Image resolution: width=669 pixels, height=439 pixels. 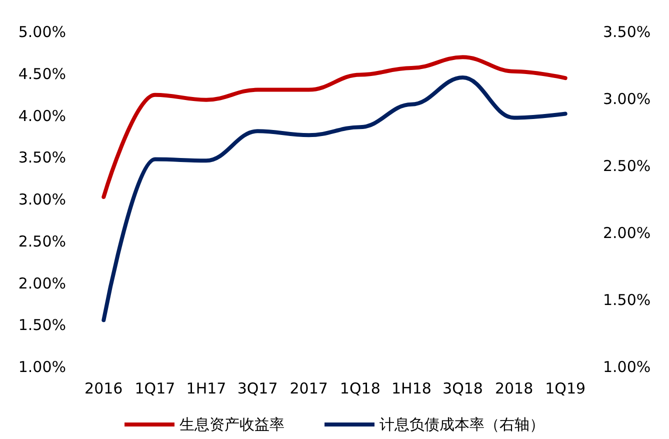 What do you see at coordinates (565, 389) in the screenshot?
I see `x-tick-label: 1Q19` at bounding box center [565, 389].